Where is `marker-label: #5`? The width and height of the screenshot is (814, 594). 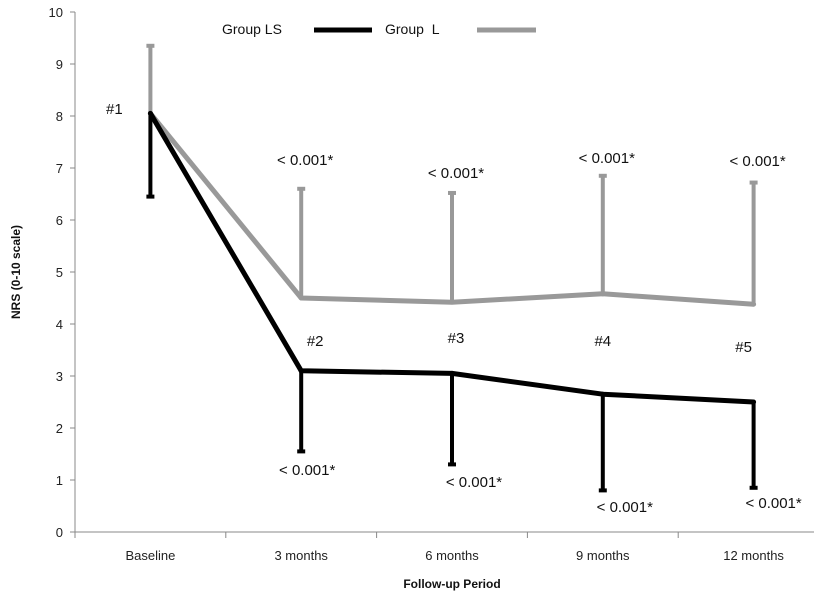
marker-label: #5 is located at coordinates (743, 347).